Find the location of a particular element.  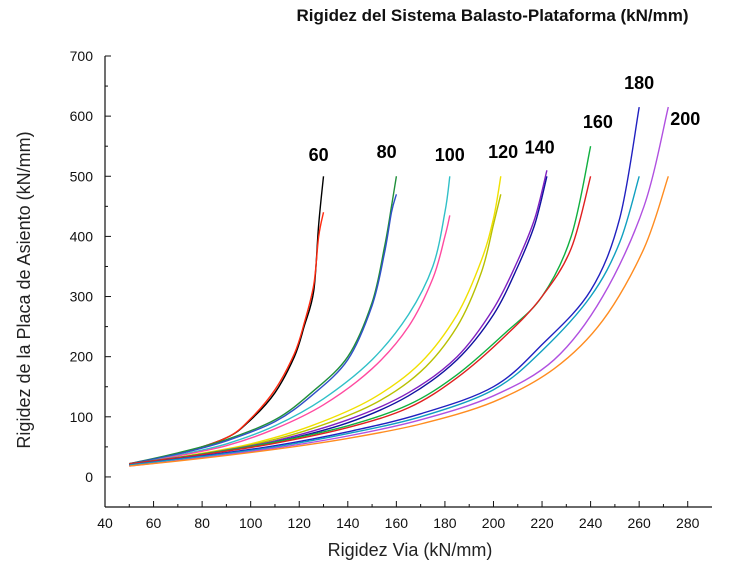

x-tick-label: 100 is located at coordinates (251, 523).